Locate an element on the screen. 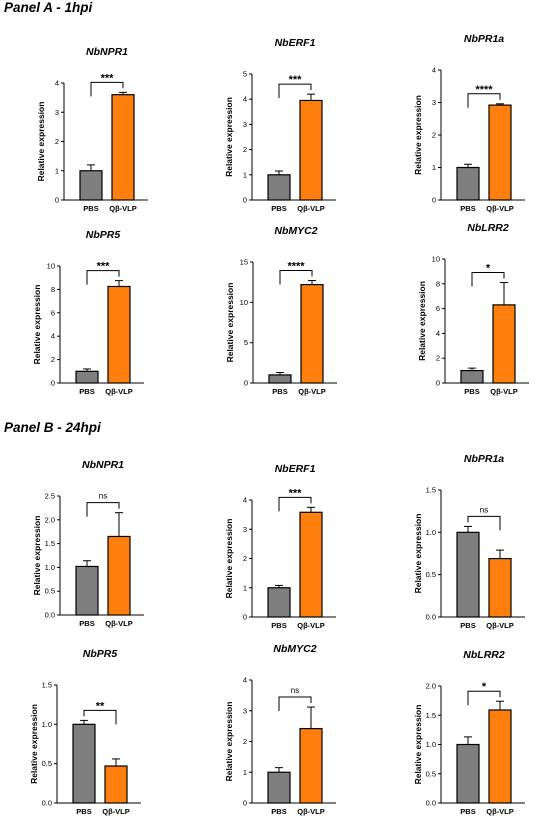 The height and width of the screenshot is (826, 550). chart-6-y-tick-label: 6 is located at coordinates (438, 308).